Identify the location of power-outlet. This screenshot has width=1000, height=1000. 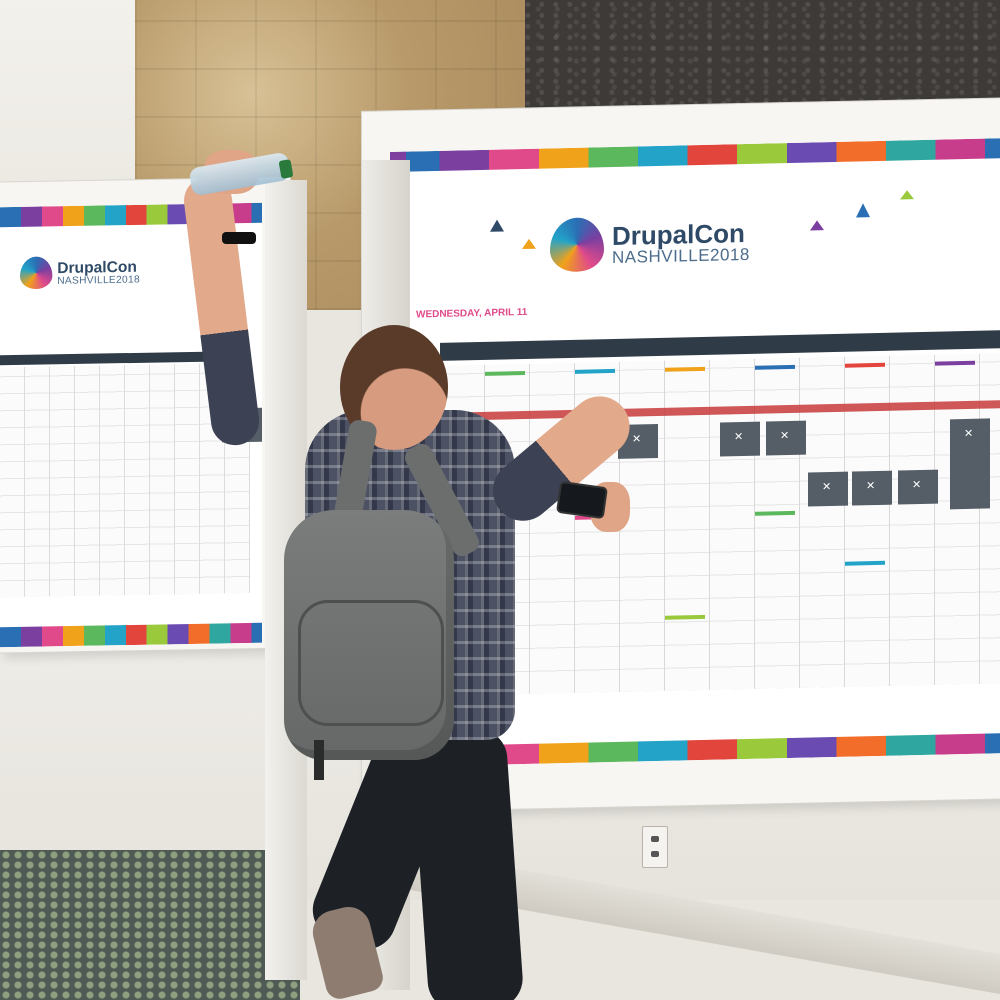
(655, 847).